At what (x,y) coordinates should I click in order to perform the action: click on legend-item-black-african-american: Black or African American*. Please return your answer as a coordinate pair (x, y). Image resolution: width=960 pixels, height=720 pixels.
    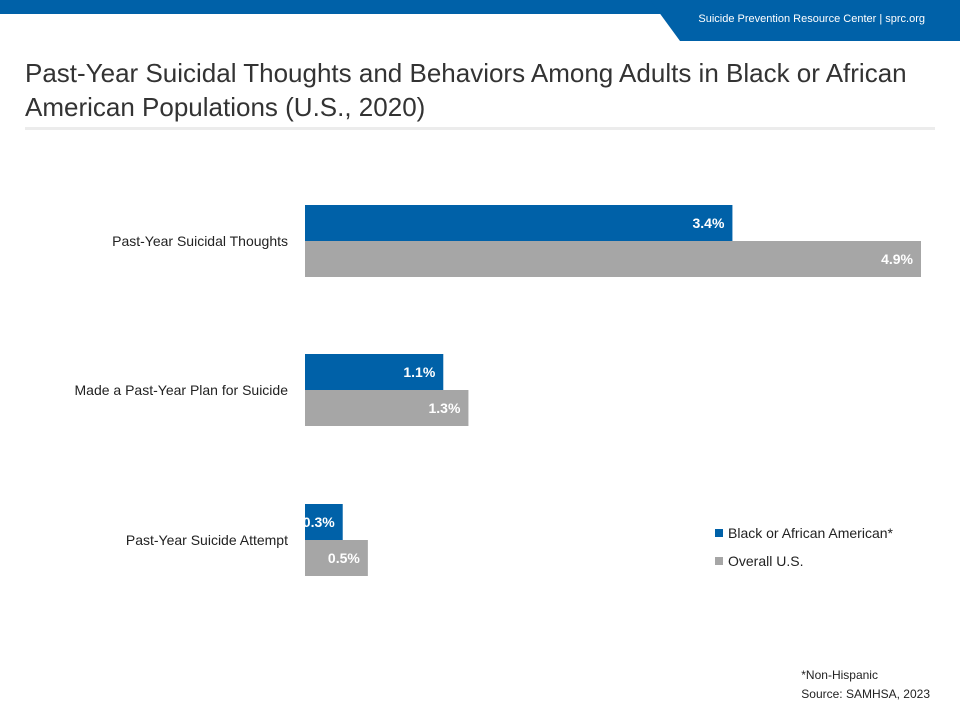
    Looking at the image, I should click on (804, 533).